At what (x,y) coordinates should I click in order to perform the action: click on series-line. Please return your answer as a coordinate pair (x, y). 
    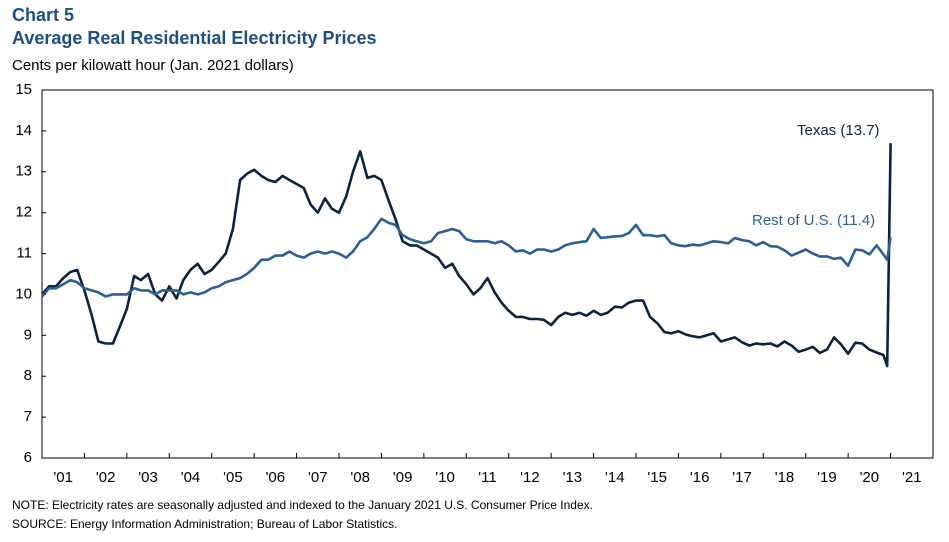
    Looking at the image, I should click on (466, 257).